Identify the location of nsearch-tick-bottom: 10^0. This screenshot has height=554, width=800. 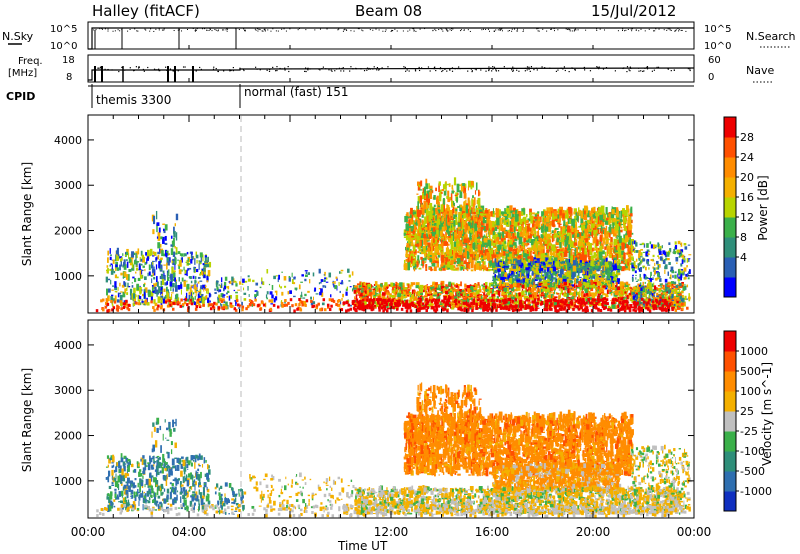
(717, 46).